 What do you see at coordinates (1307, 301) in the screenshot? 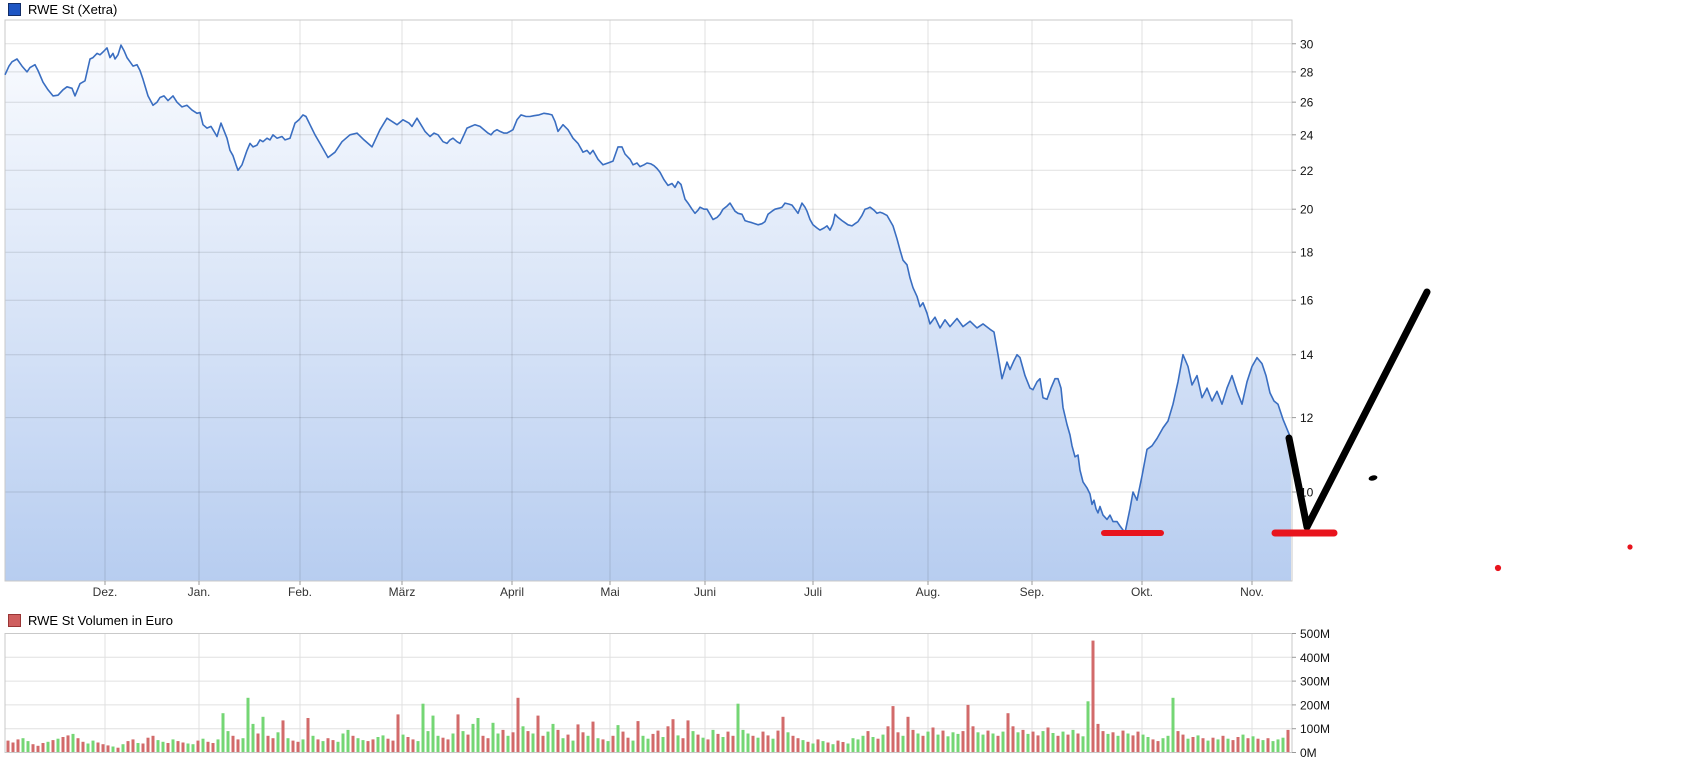
I see `svg-text: 16` at bounding box center [1307, 301].